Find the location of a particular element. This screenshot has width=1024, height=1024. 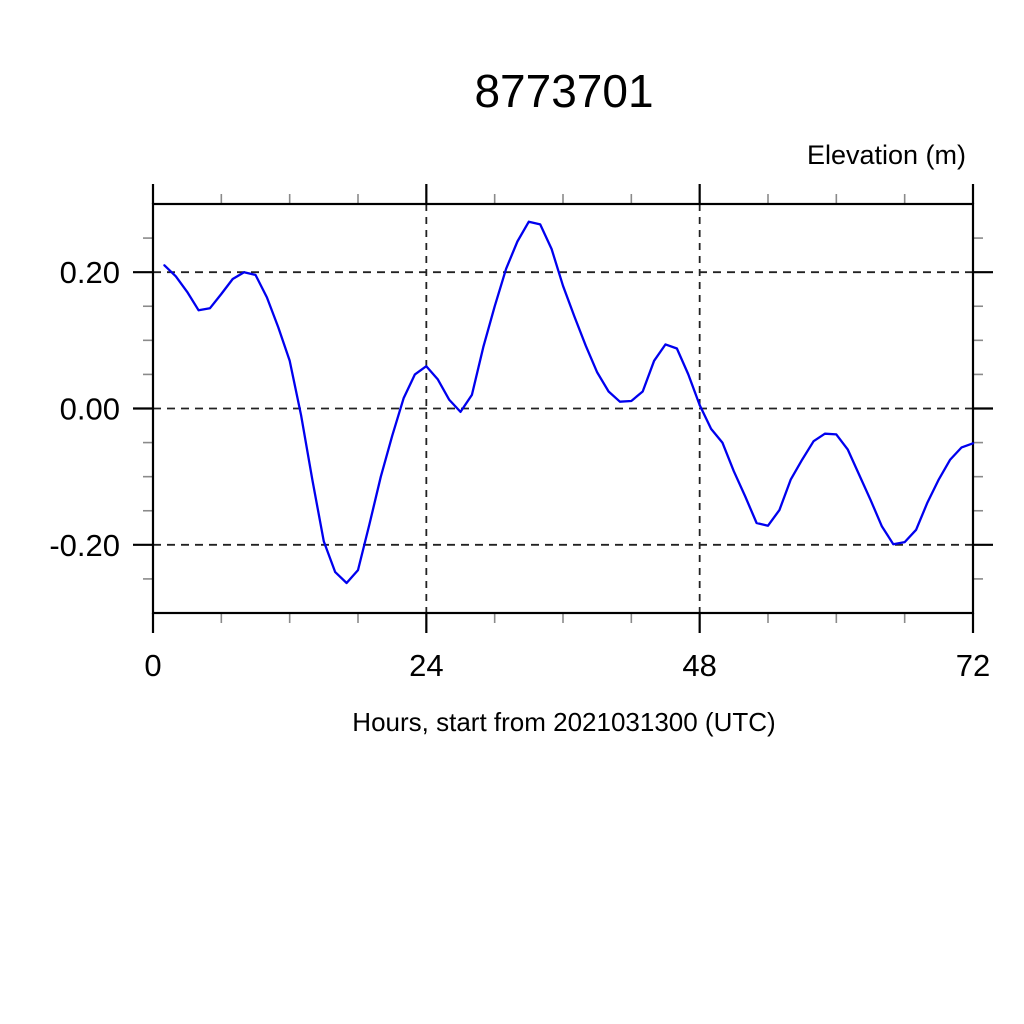

x-tick-label: 72 is located at coordinates (973, 665).